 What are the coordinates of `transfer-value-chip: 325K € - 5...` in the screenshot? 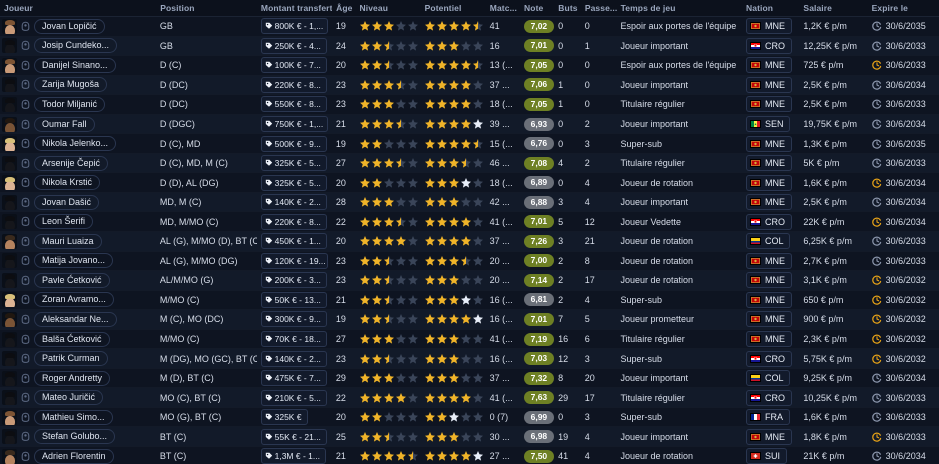 It's located at (293, 163).